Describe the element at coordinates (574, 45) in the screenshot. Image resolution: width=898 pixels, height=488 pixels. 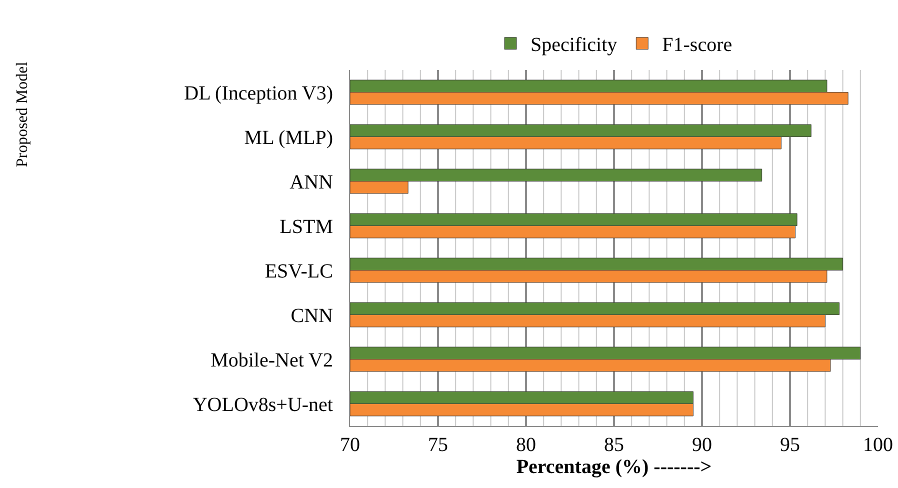
I see `legend-label: Specificity` at that location.